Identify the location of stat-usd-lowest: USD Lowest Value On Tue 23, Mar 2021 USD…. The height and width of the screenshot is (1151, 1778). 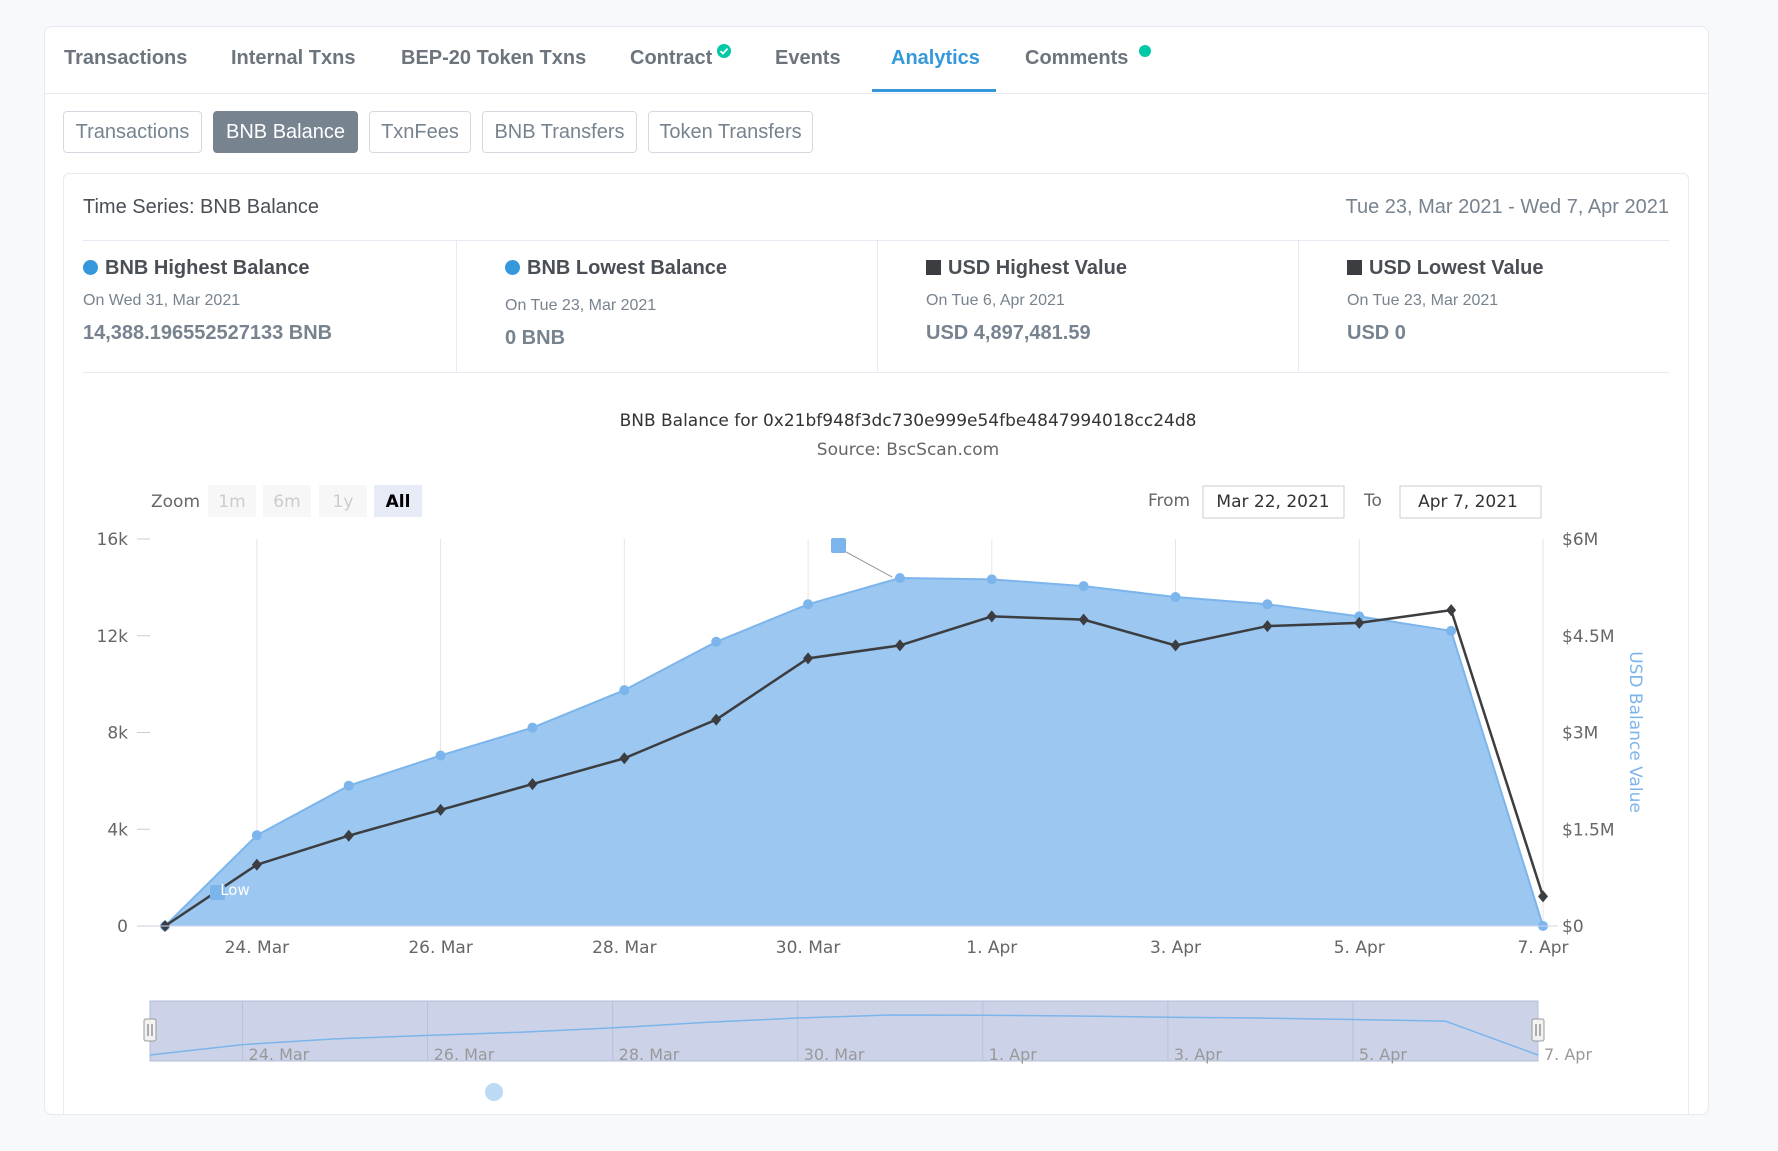
(1445, 301).